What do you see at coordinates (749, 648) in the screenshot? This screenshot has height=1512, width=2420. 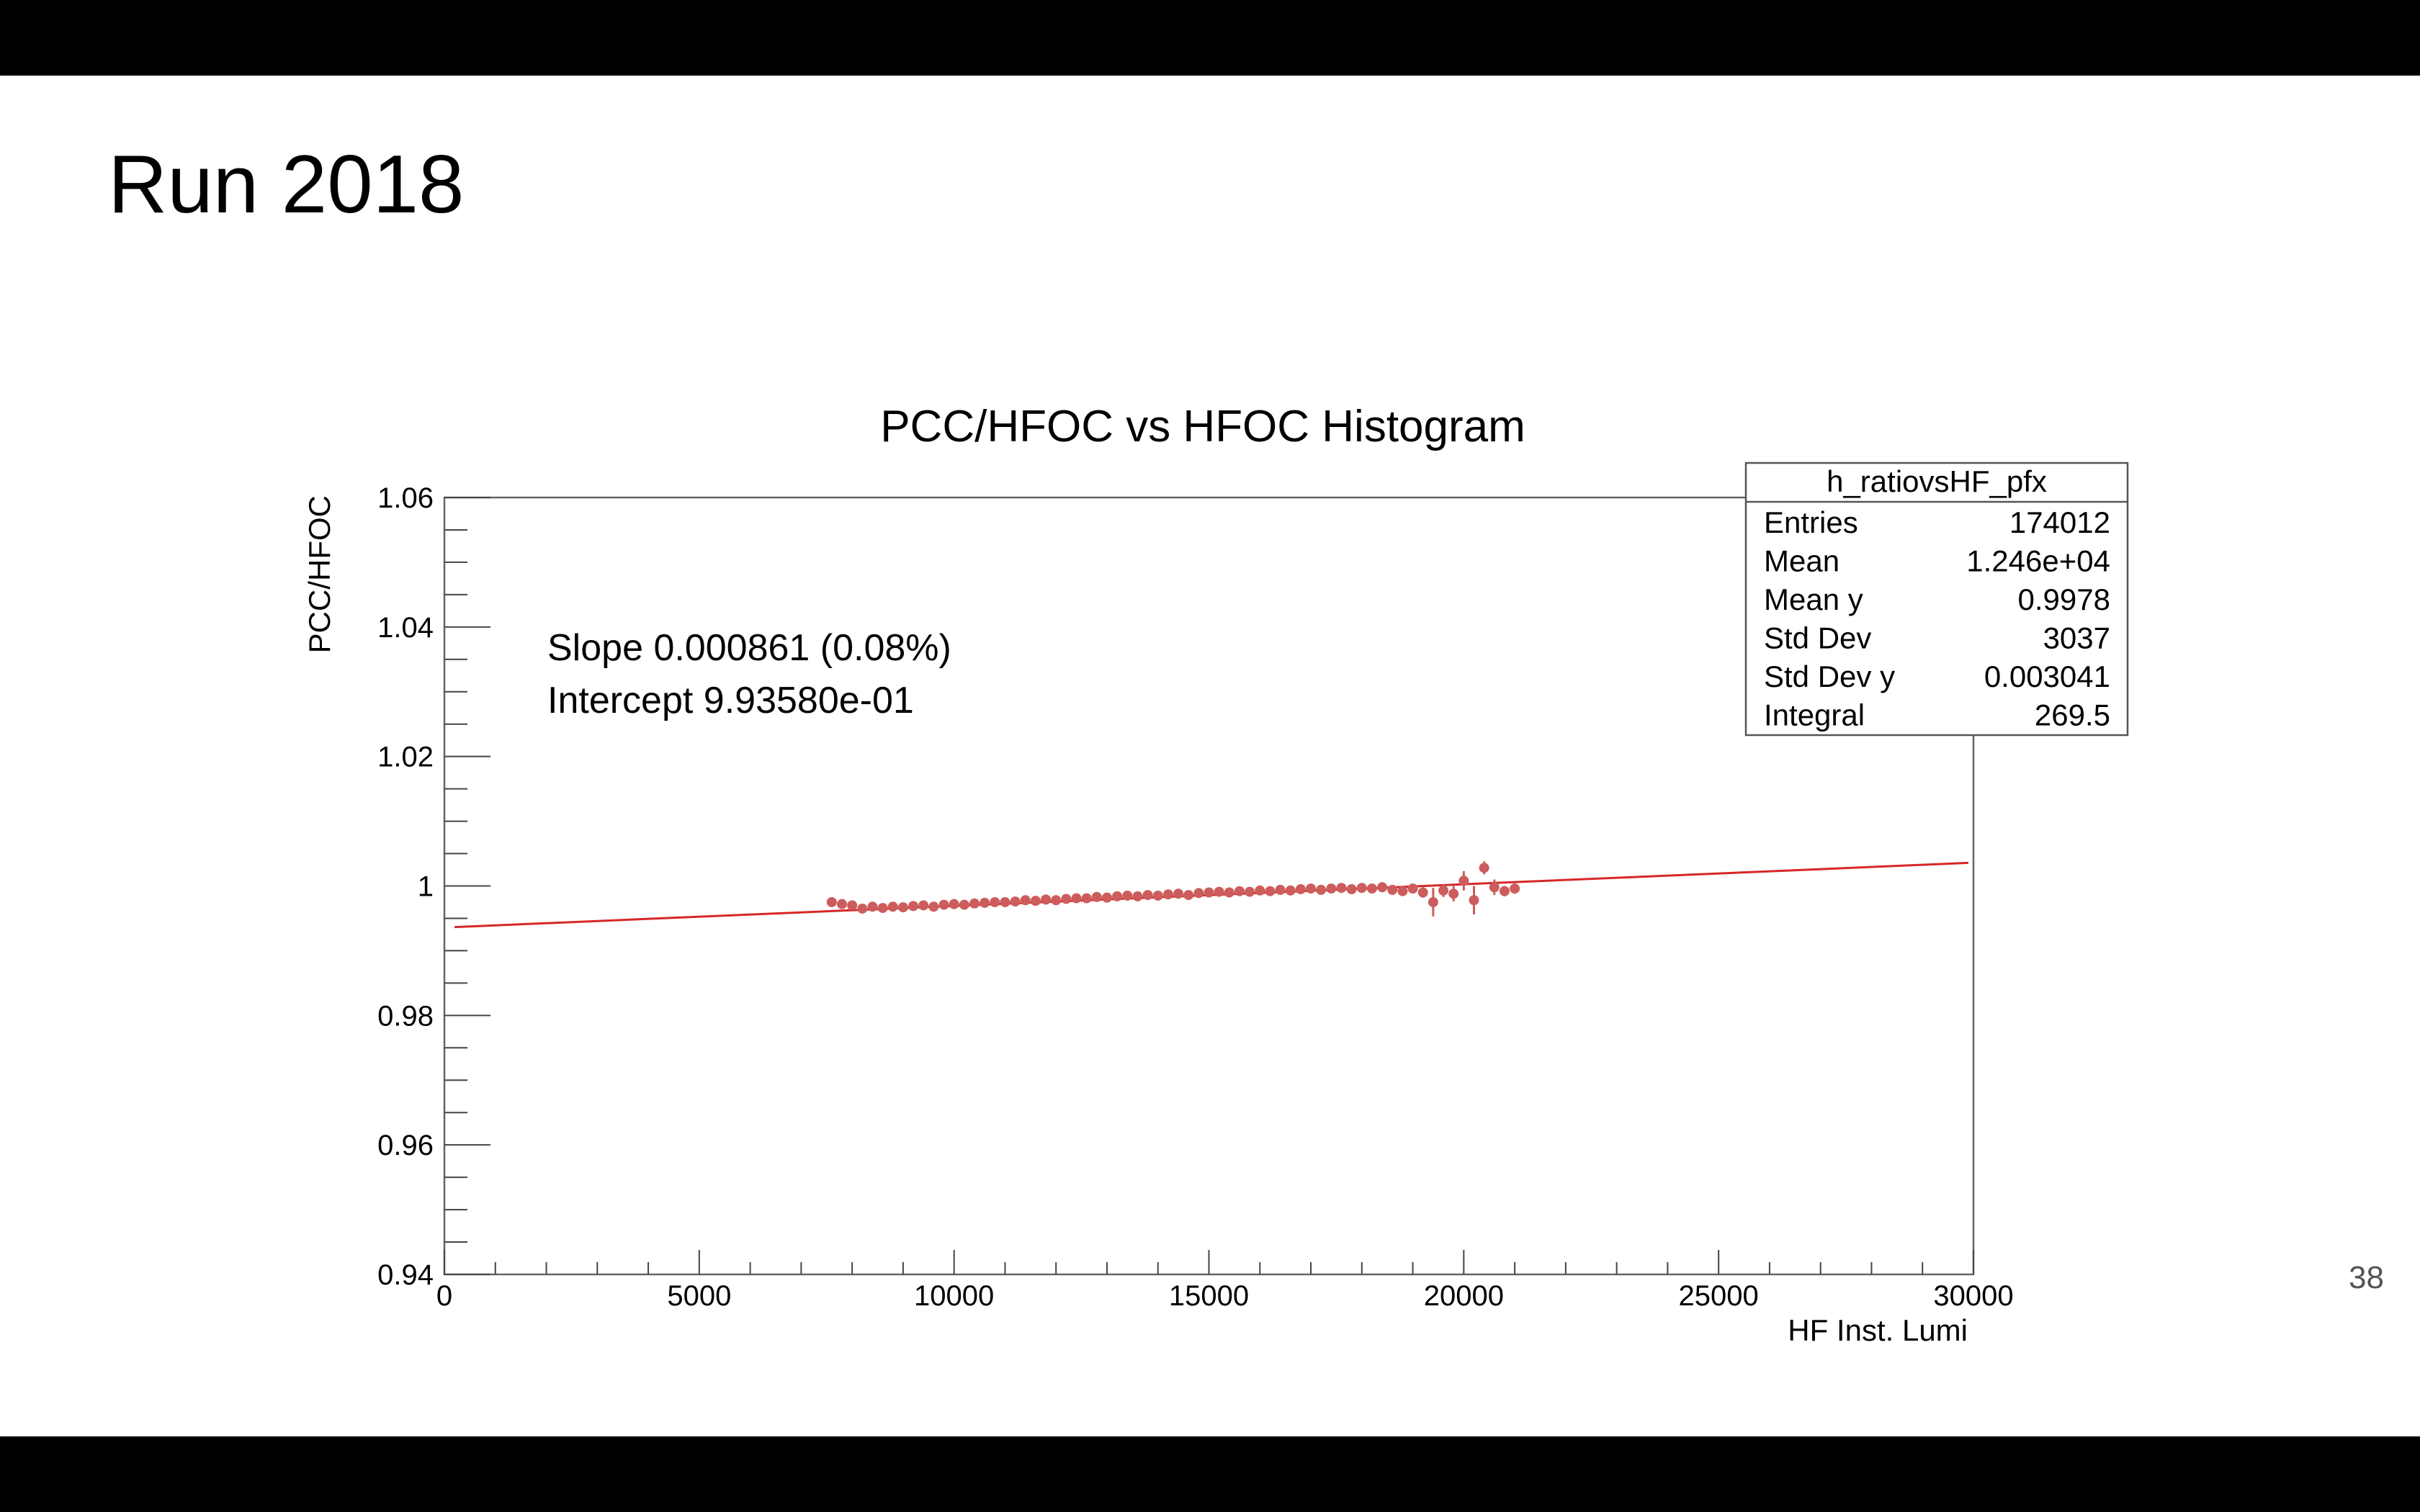 I see `fit-slope-annotation: Slope 0.000861 (0.08%)` at bounding box center [749, 648].